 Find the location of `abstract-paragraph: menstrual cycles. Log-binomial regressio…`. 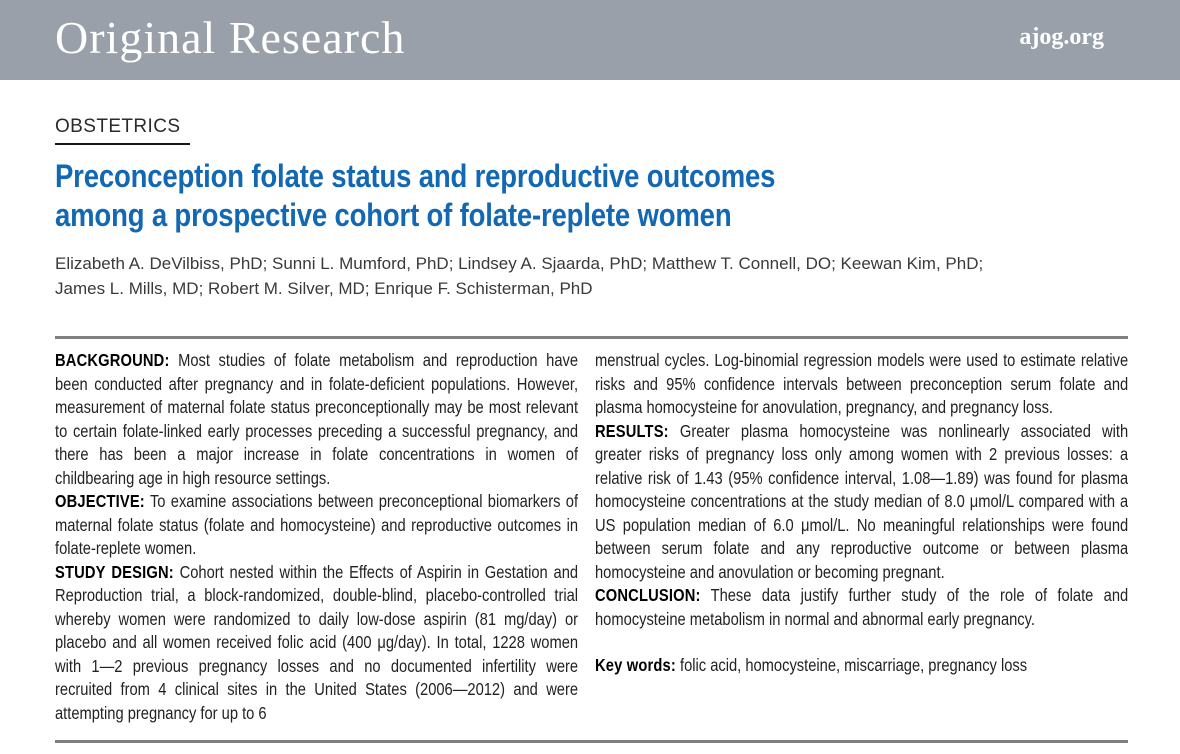

abstract-paragraph: menstrual cycles. Log-binomial regressio… is located at coordinates (861, 383).